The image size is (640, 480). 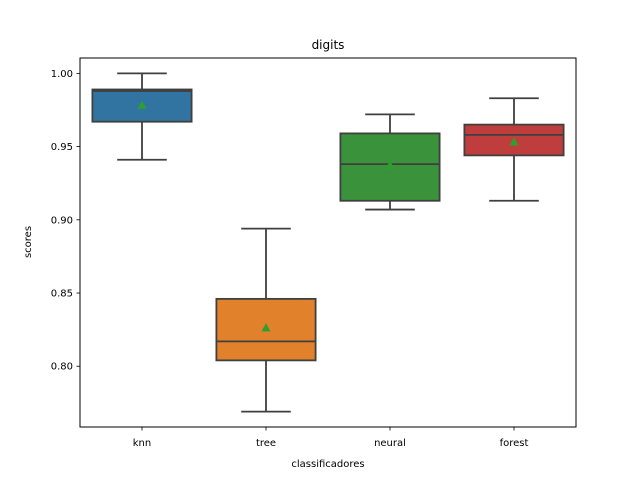 What do you see at coordinates (331, 438) in the screenshot?
I see `x-axis: knn tree neural forest` at bounding box center [331, 438].